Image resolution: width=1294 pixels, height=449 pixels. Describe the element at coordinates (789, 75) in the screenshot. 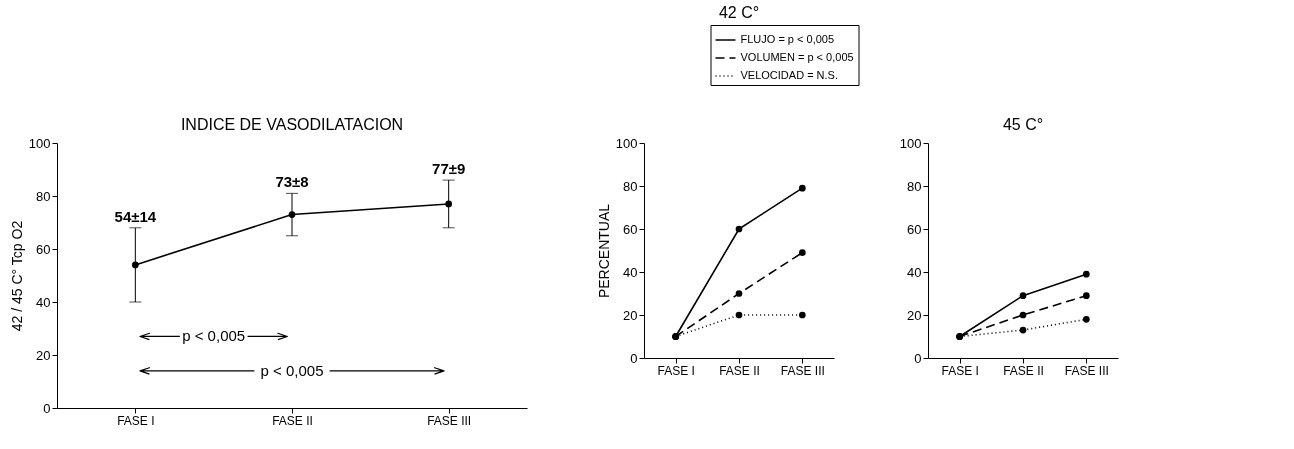

I see `legend-label: VELOCIDAD = N.S.` at that location.